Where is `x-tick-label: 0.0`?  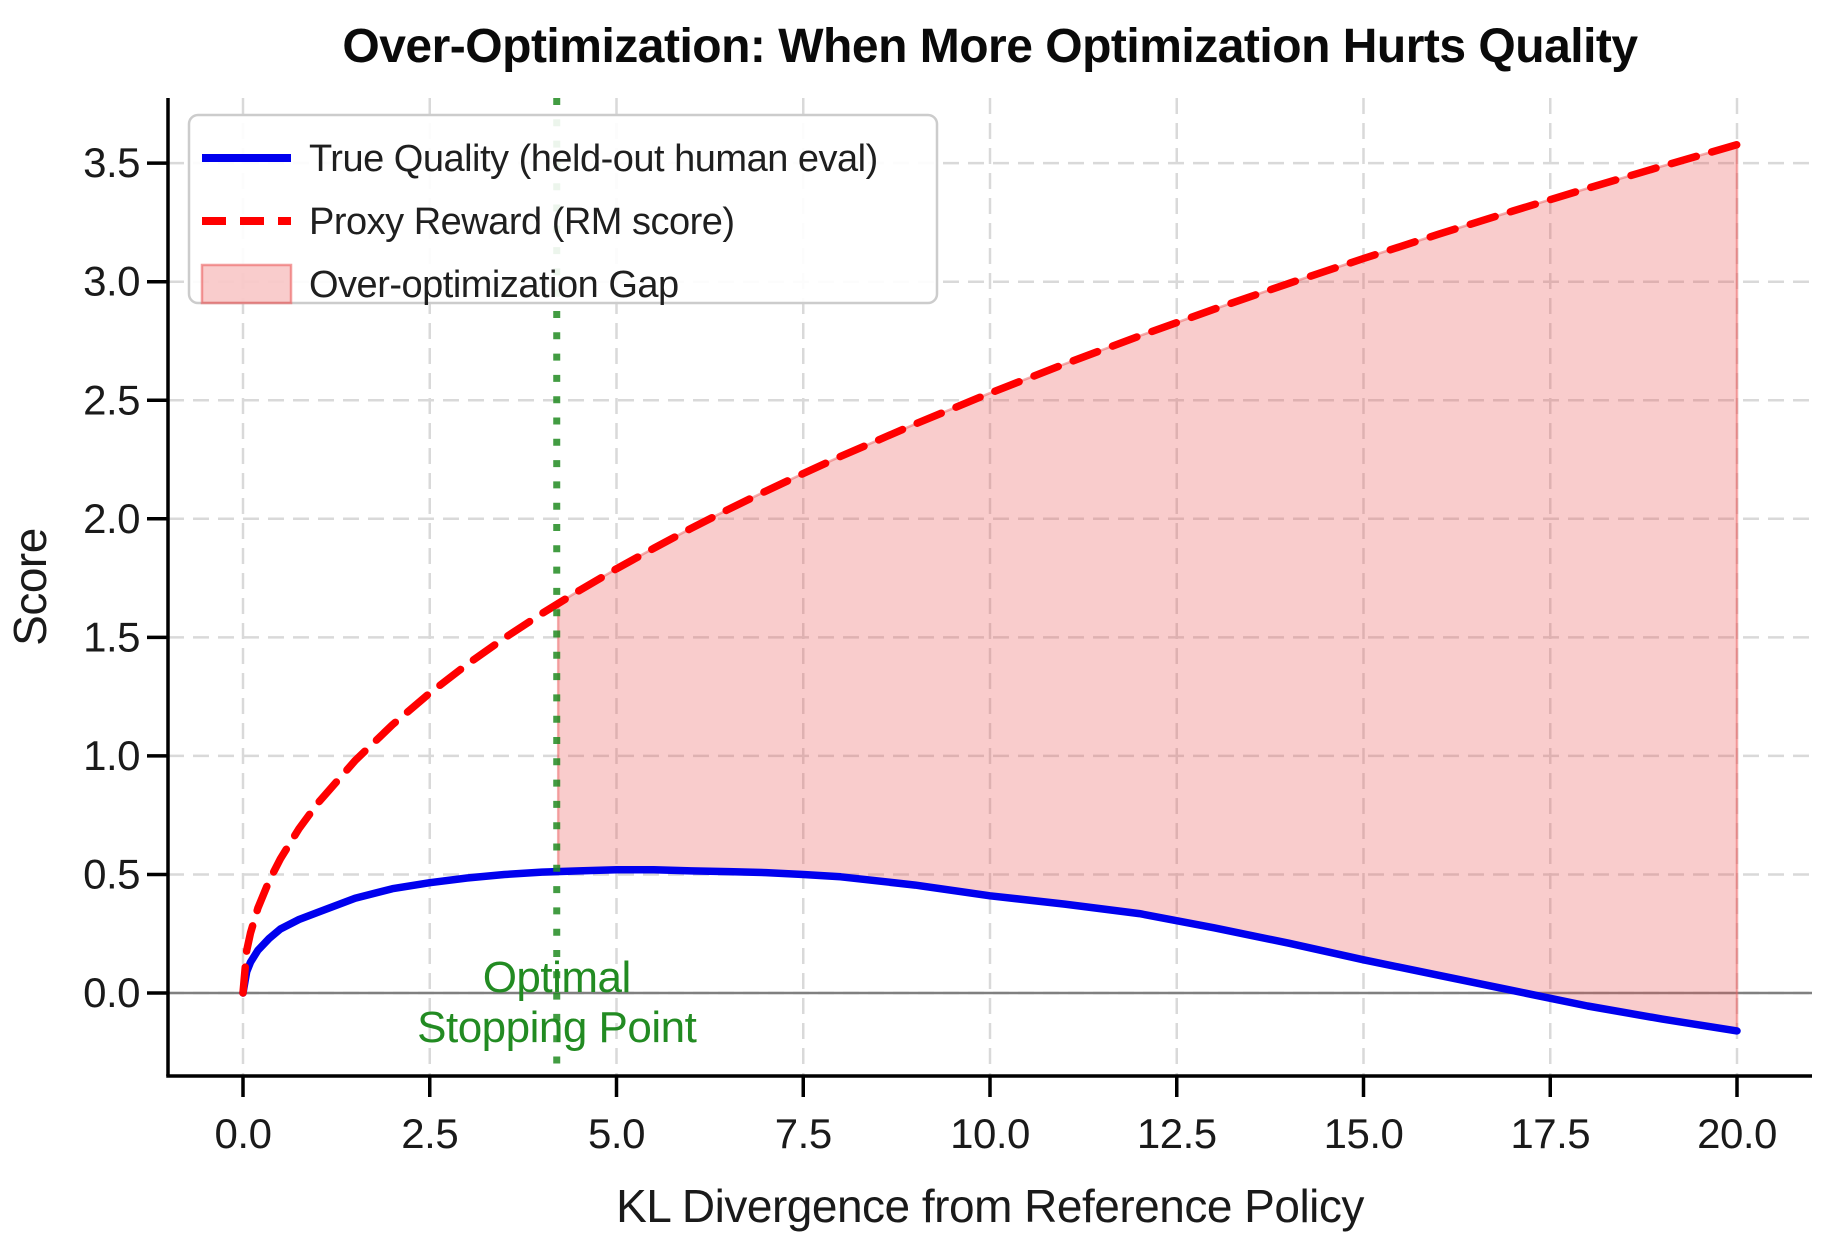
x-tick-label: 0.0 is located at coordinates (243, 1133).